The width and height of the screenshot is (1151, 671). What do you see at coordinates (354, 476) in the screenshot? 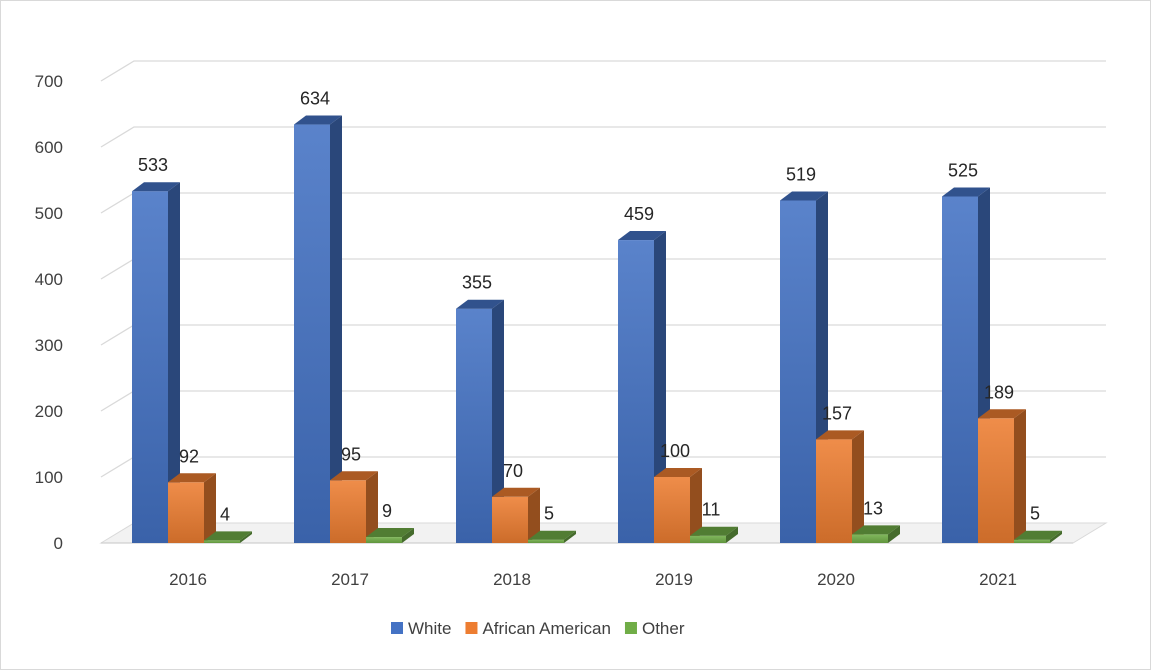
I see `bar-top-african-american-2017` at bounding box center [354, 476].